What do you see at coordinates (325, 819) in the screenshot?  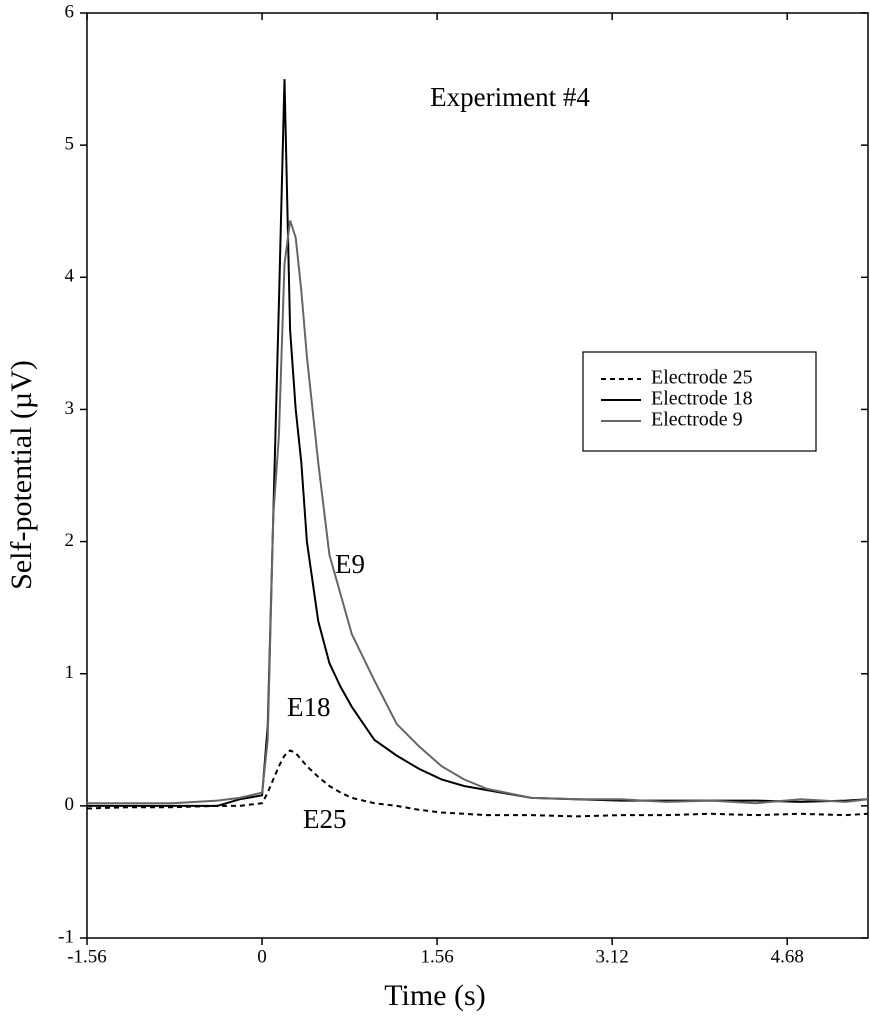 I see `annotation: E25` at bounding box center [325, 819].